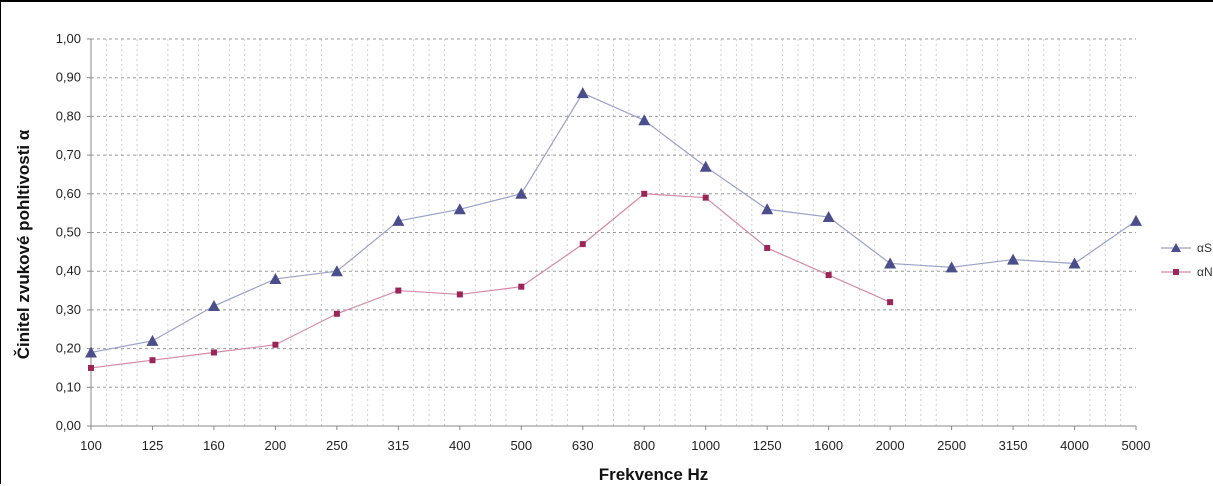 This screenshot has width=1213, height=486. I want to click on x-tick-label: 160, so click(214, 445).